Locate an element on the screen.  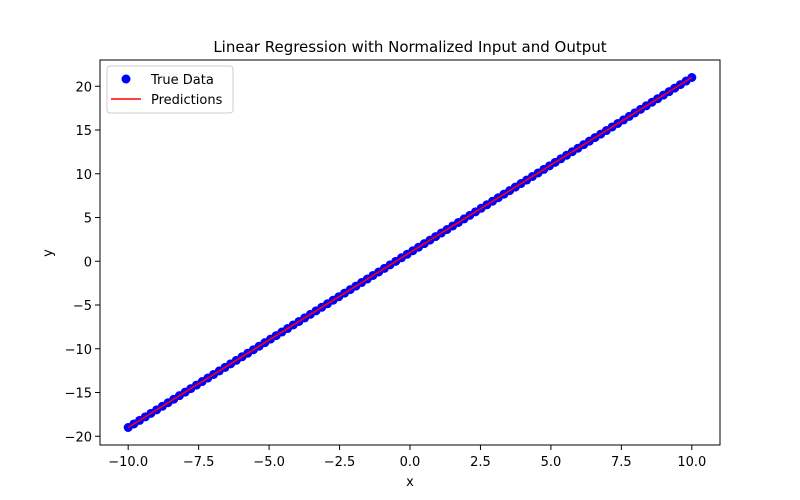
legend-label-predictions: Predictions is located at coordinates (187, 100).